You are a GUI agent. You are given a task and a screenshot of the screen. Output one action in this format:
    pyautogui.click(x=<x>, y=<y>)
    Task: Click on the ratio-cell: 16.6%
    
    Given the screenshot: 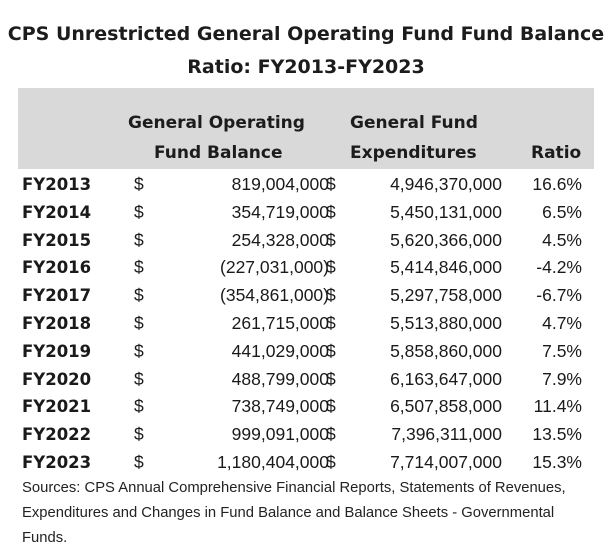 What is the action you would take?
    pyautogui.click(x=557, y=184)
    